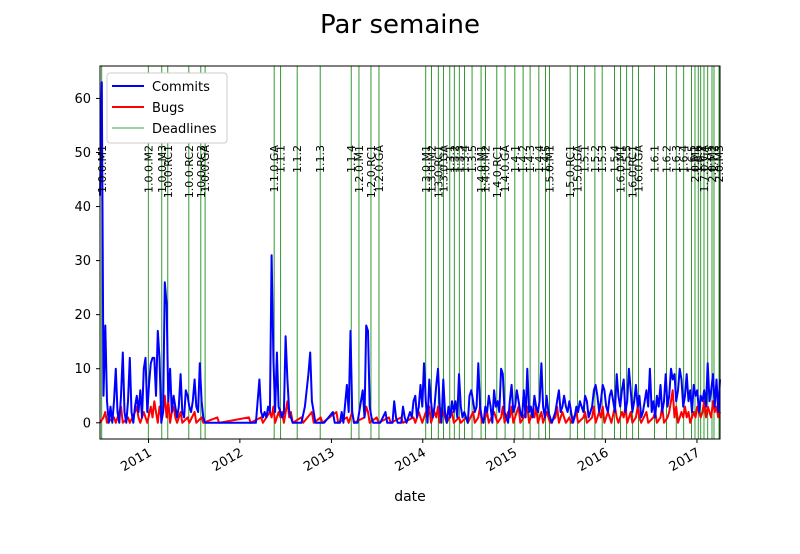 This screenshot has width=800, height=554. Describe the element at coordinates (281, 159) in the screenshot. I see `deadline-label: 1.1.1` at that location.